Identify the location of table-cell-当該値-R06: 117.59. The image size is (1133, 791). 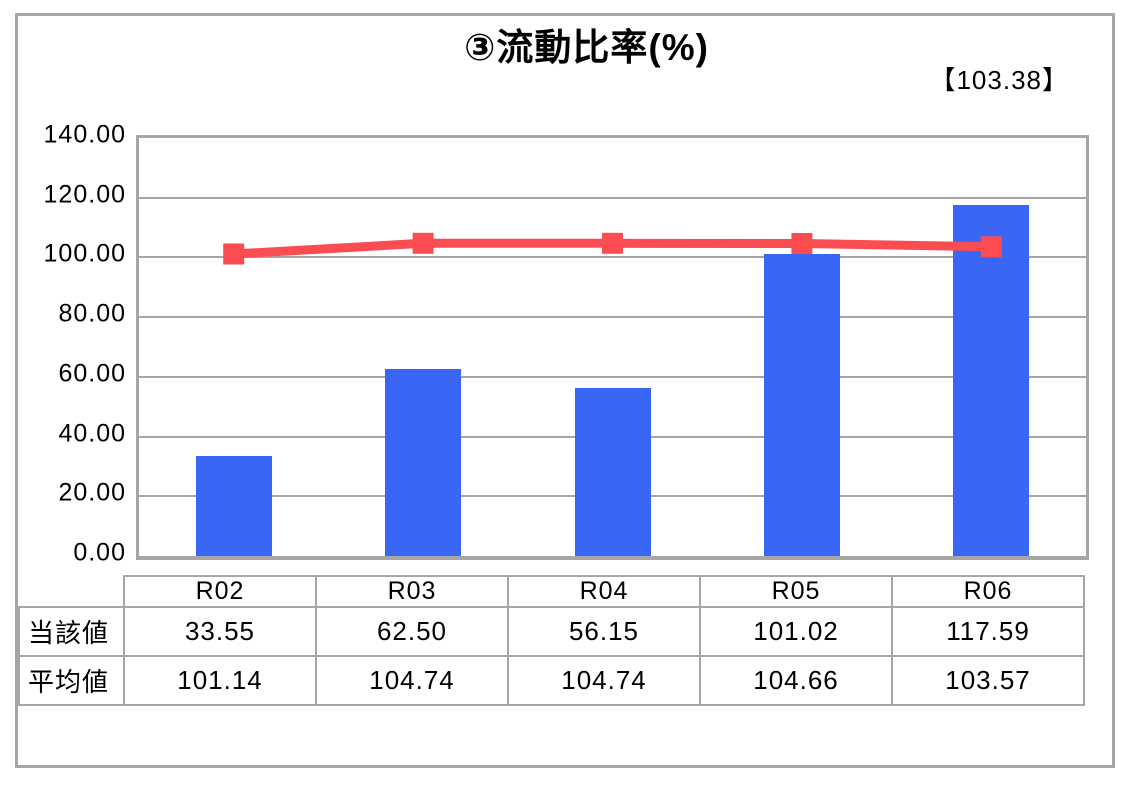
(988, 631).